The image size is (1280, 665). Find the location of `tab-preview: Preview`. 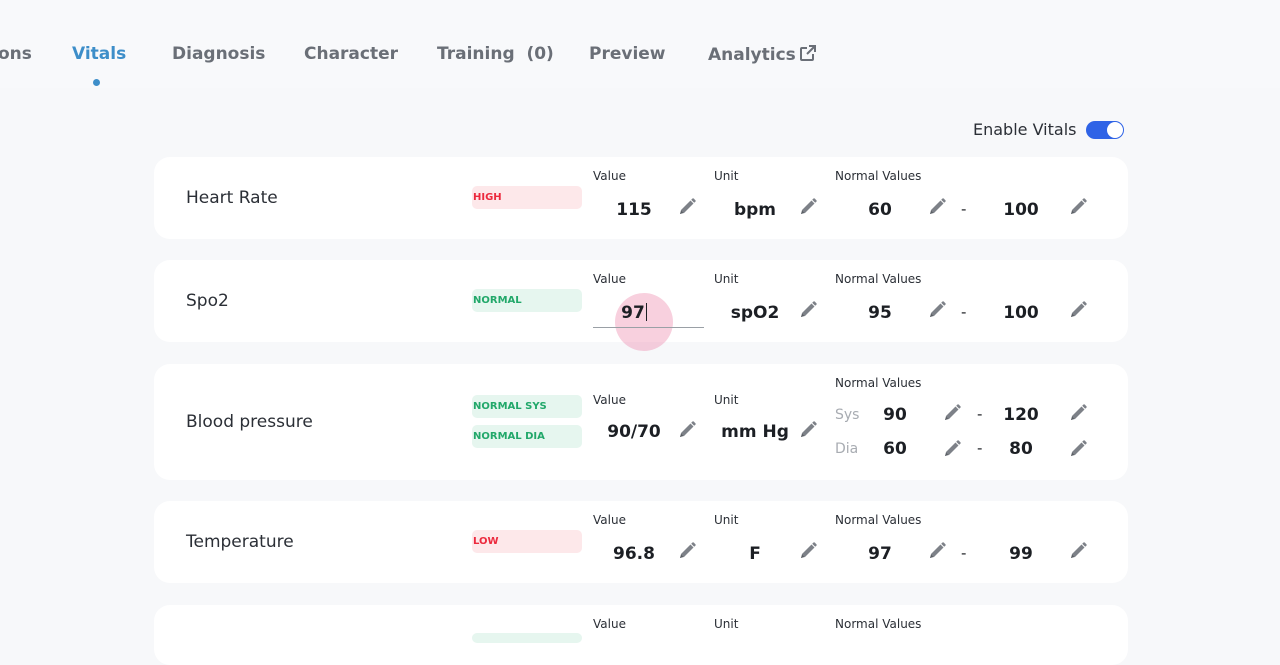

tab-preview: Preview is located at coordinates (627, 54).